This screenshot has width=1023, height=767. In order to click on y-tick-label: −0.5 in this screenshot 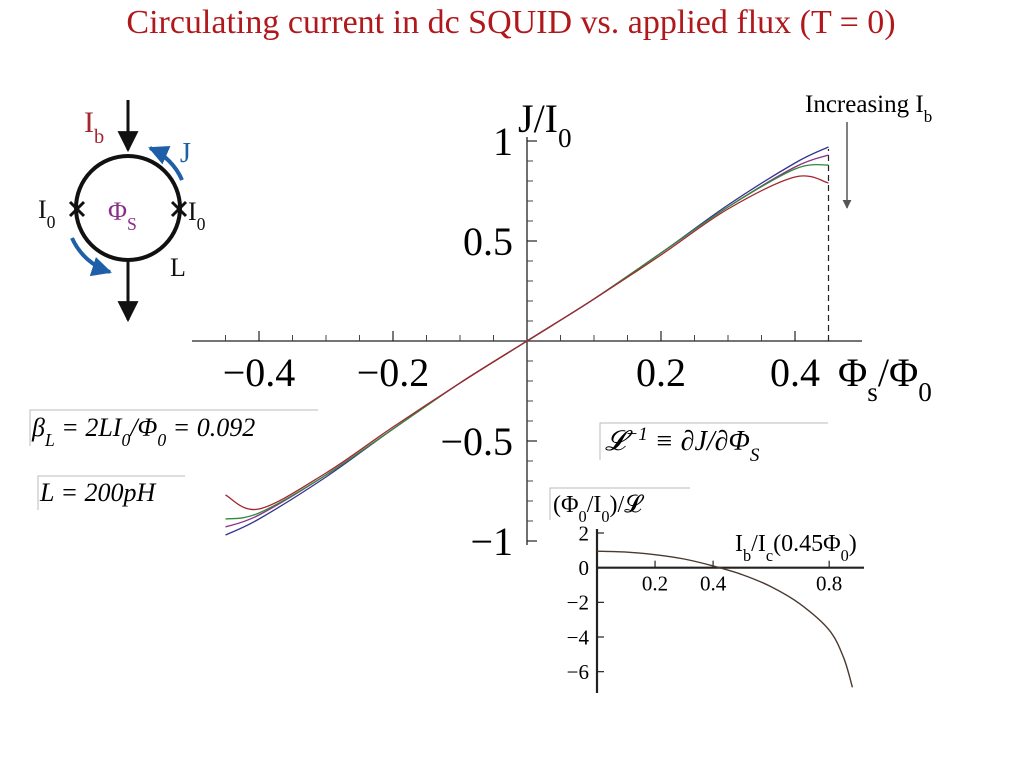, I will do `click(476, 441)`.